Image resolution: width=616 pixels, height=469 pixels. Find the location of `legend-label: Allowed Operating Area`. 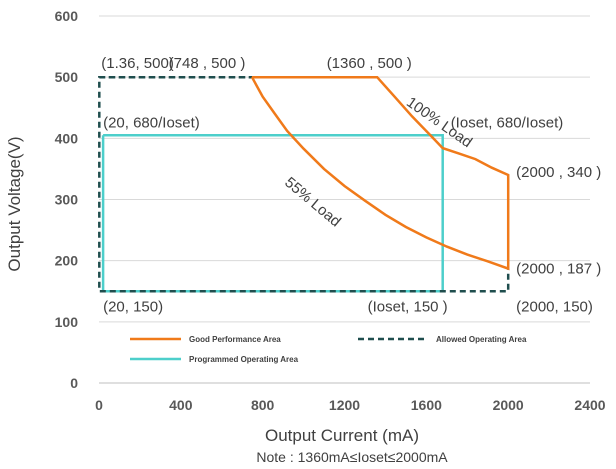

legend-label: Allowed Operating Area is located at coordinates (481, 339).